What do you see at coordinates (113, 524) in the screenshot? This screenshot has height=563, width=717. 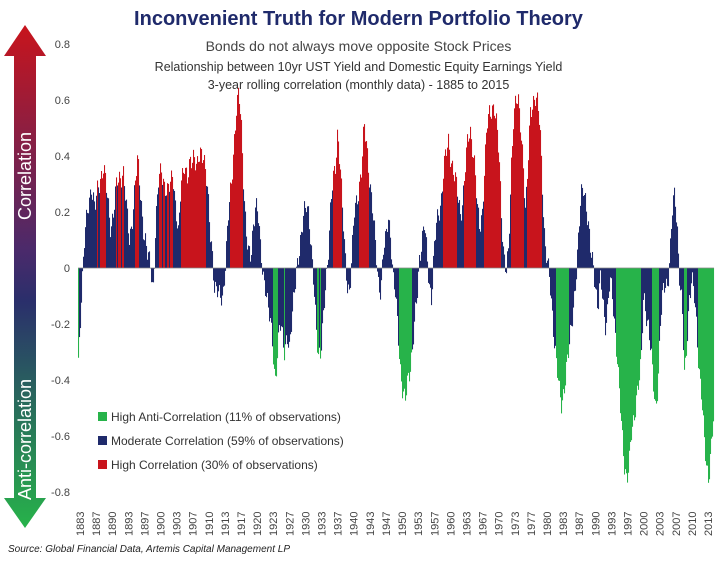 I see `x-tick-label: 1890` at bounding box center [113, 524].